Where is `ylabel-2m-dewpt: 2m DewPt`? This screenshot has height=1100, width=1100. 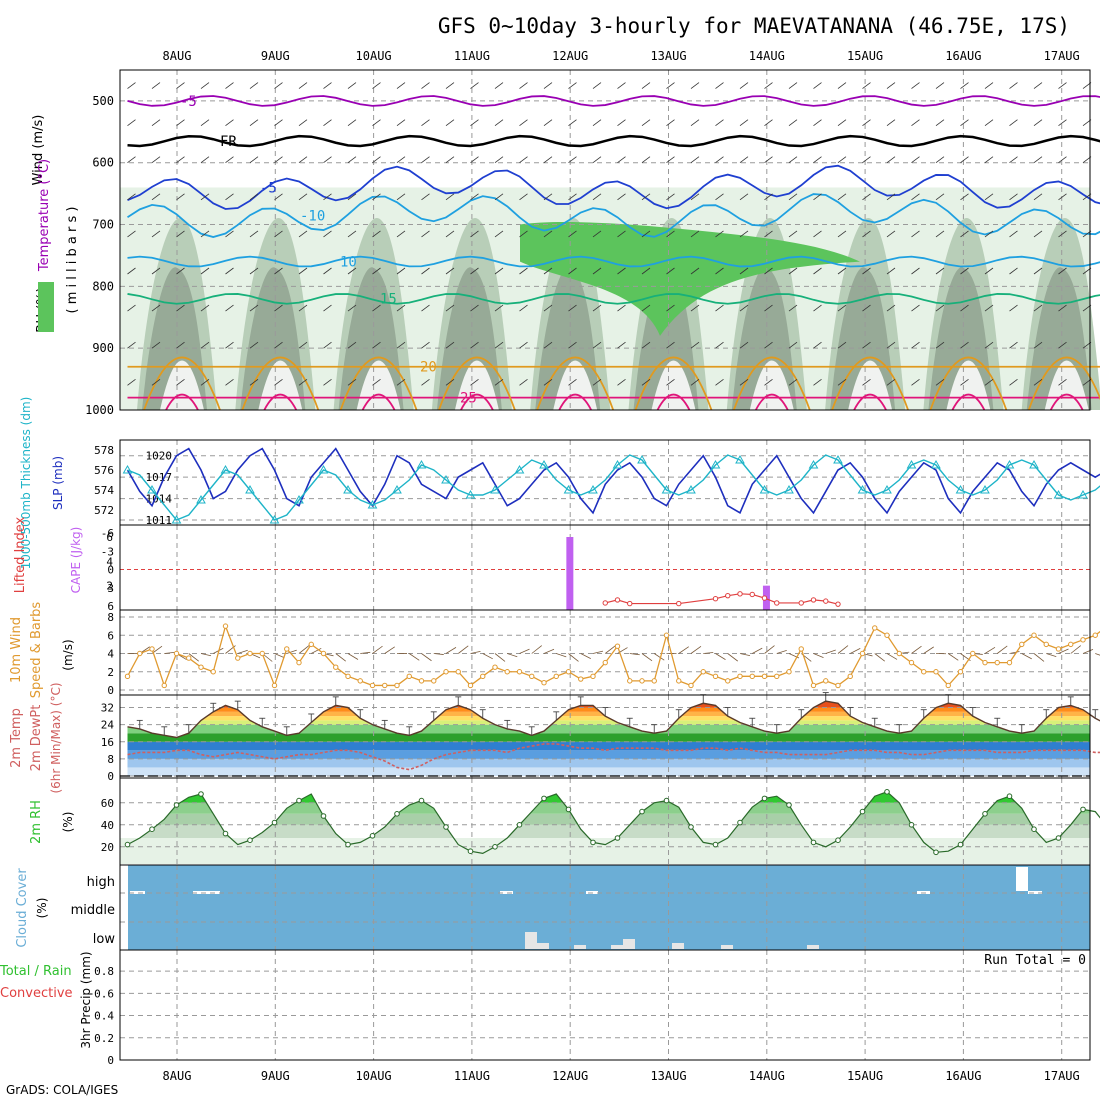
ylabel-2m-dewpt: 2m DewPt is located at coordinates (36, 738).